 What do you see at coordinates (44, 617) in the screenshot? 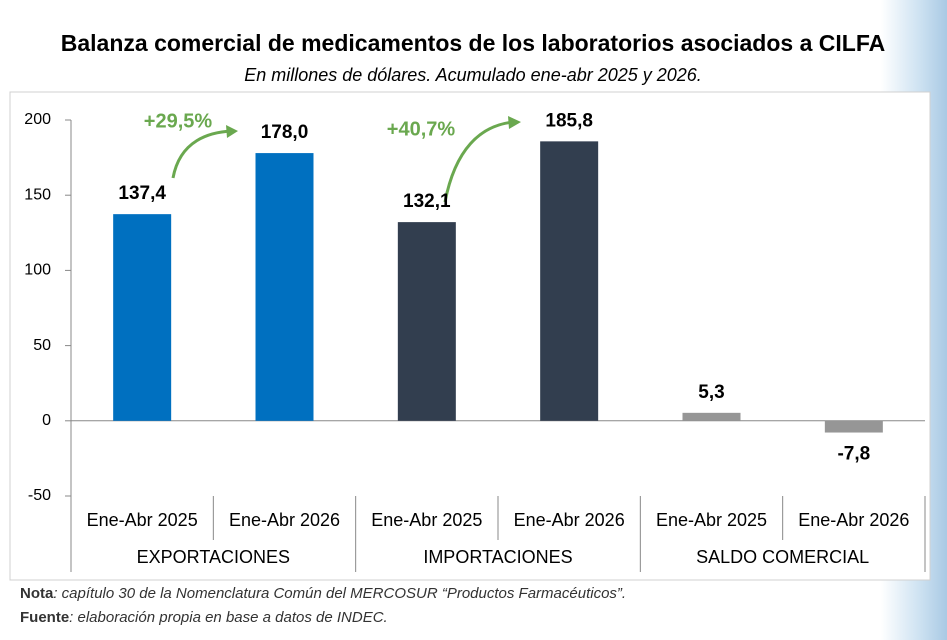
I see `source-label: Fuente` at bounding box center [44, 617].